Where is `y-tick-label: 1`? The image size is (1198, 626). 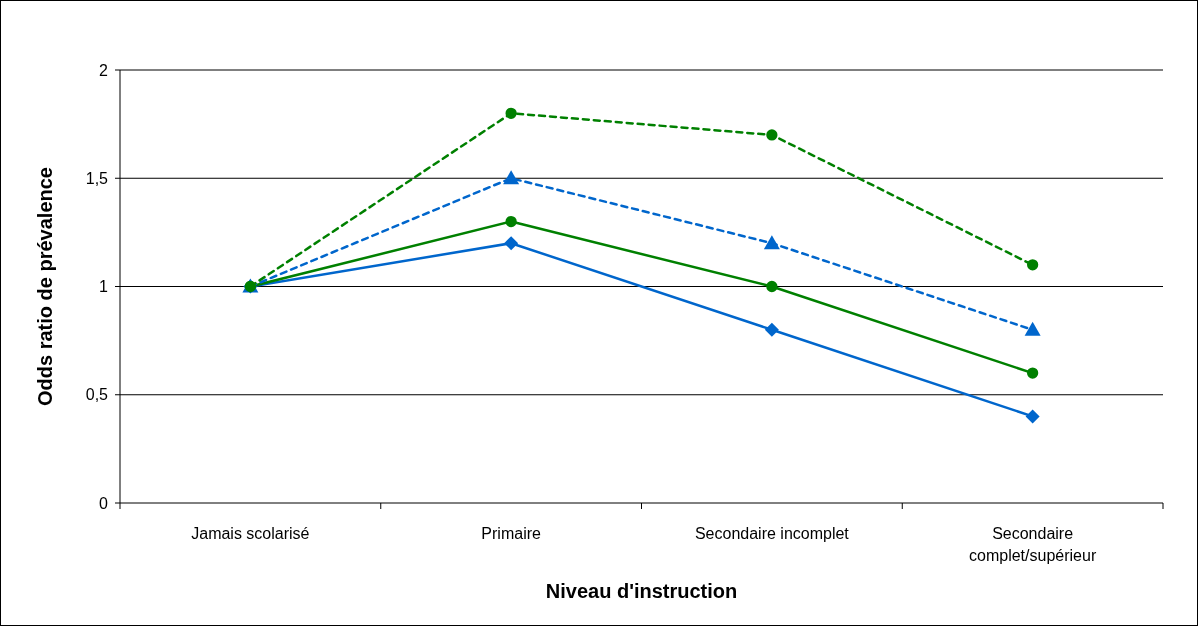
y-tick-label: 1 is located at coordinates (104, 287).